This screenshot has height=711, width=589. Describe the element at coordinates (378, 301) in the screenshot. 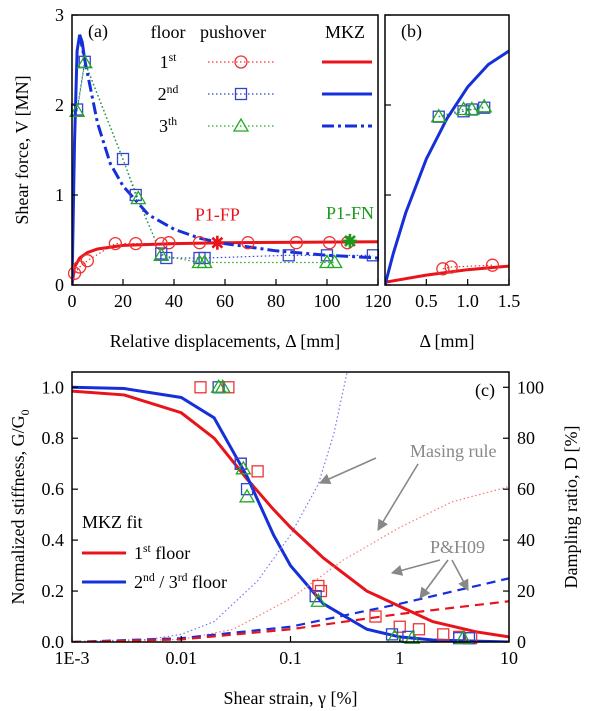

I see `x-tick-label: 120` at that location.